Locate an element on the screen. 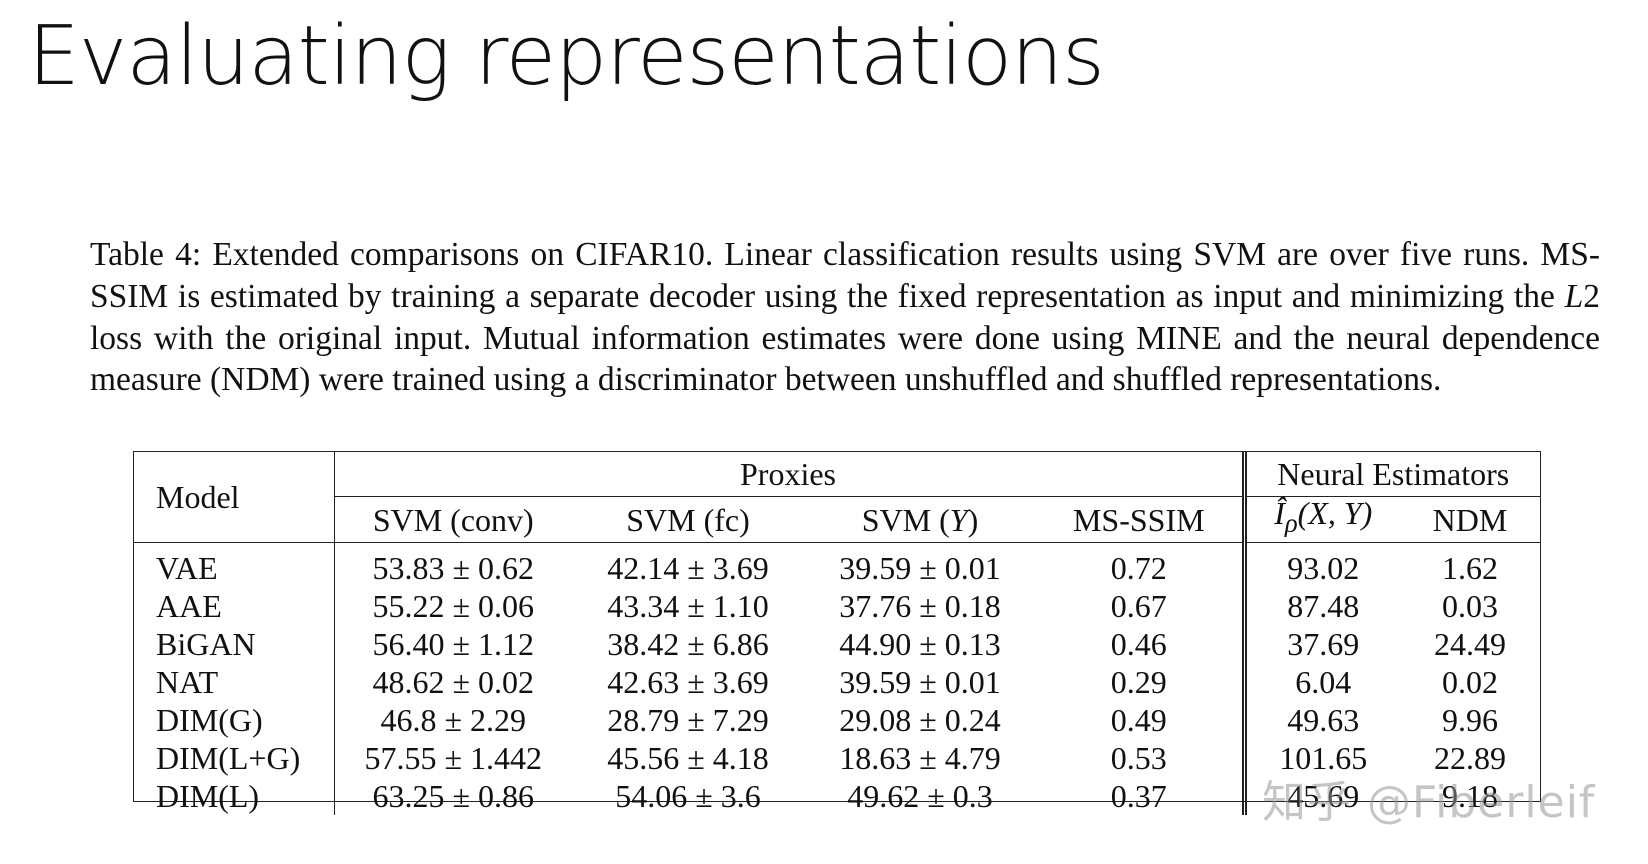 This screenshot has width=1648, height=864. svm-fc-cell: 43.34 ± 1.10 is located at coordinates (688, 605).